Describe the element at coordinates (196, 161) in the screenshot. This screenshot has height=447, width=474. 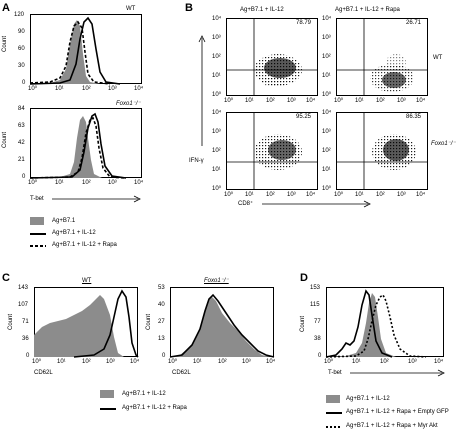
I see `panel-b-ylabel: IFN-γ` at that location.